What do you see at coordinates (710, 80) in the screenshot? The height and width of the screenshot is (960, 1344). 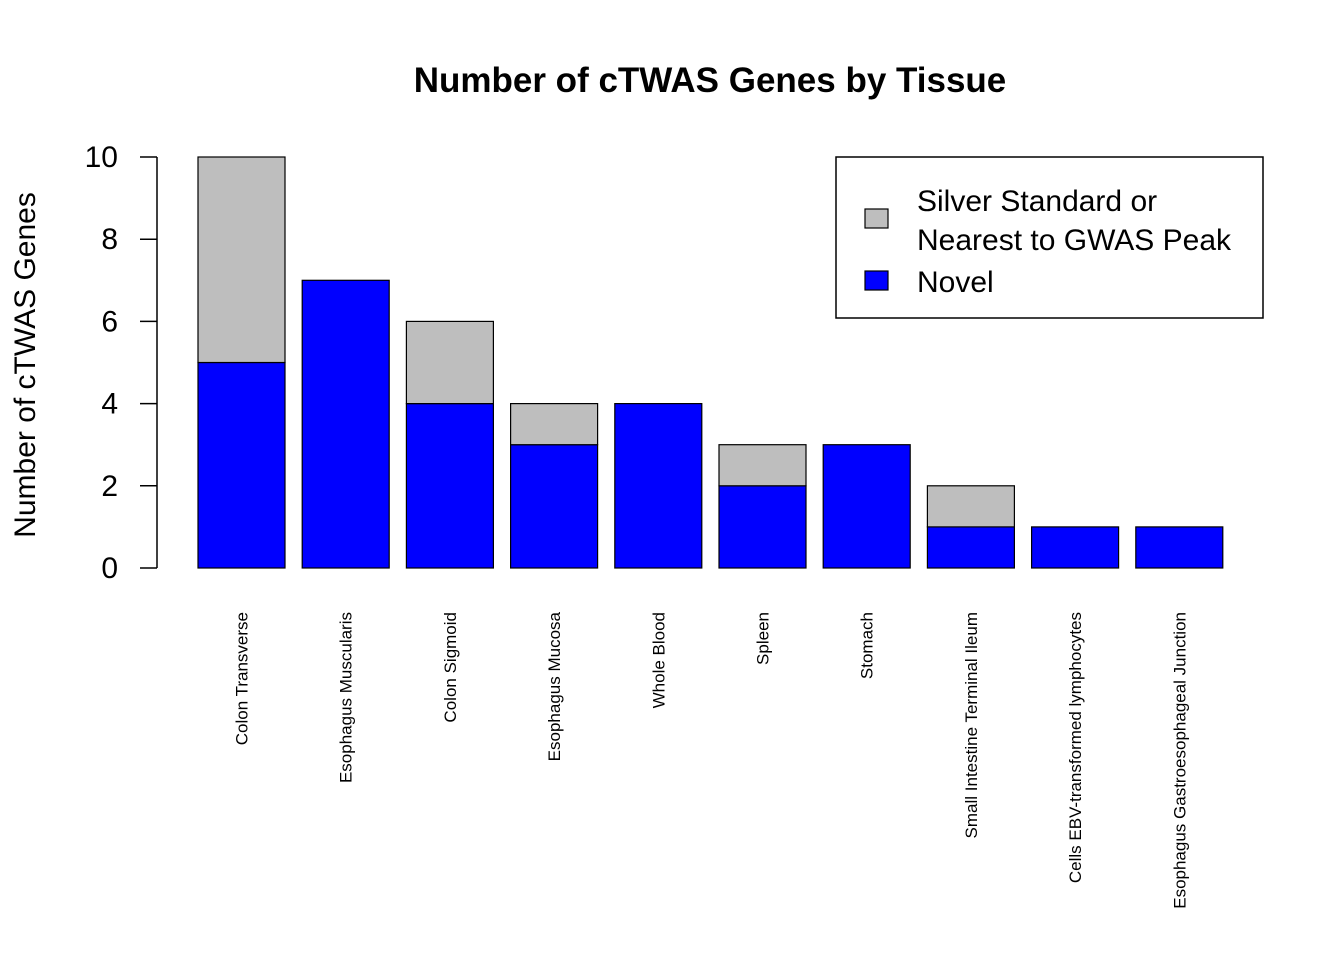 I see `chart-title: Number of cTWAS Genes by Tissue` at bounding box center [710, 80].